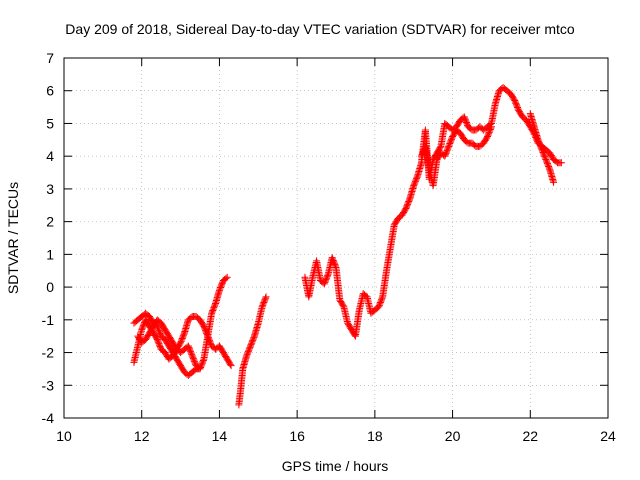 The image size is (640, 480). What do you see at coordinates (48, 418) in the screenshot?
I see `y-tick-label: -4` at bounding box center [48, 418].